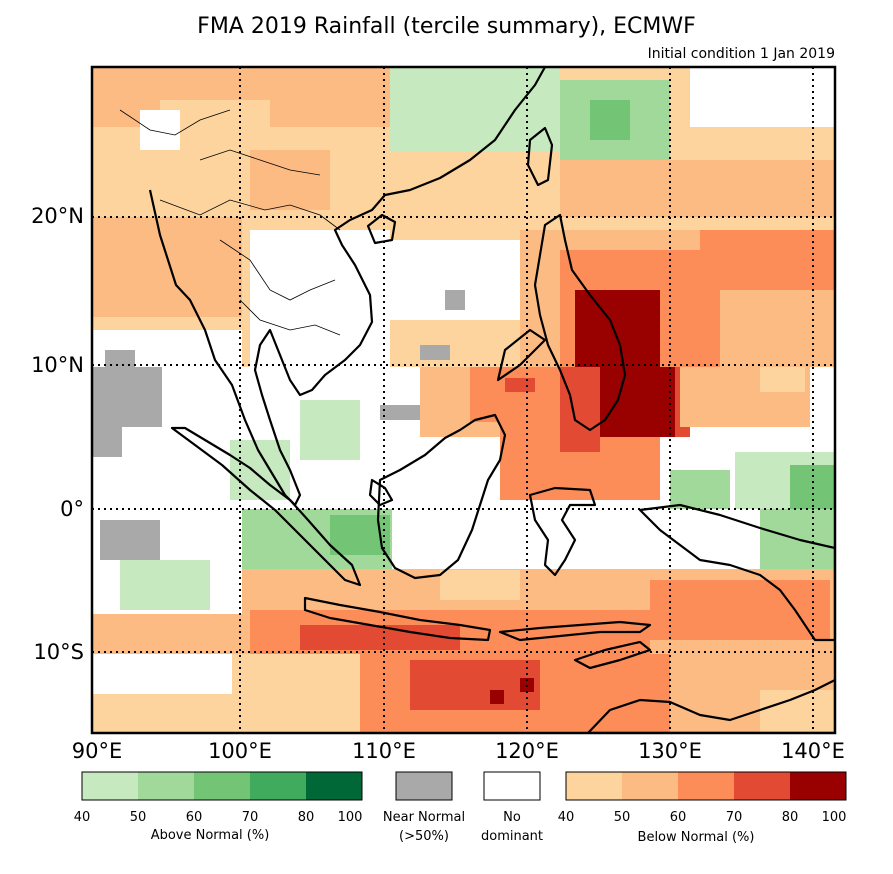 The width and height of the screenshot is (893, 874). What do you see at coordinates (97, 751) in the screenshot?
I see `lon-label-90e: 90°E` at bounding box center [97, 751].